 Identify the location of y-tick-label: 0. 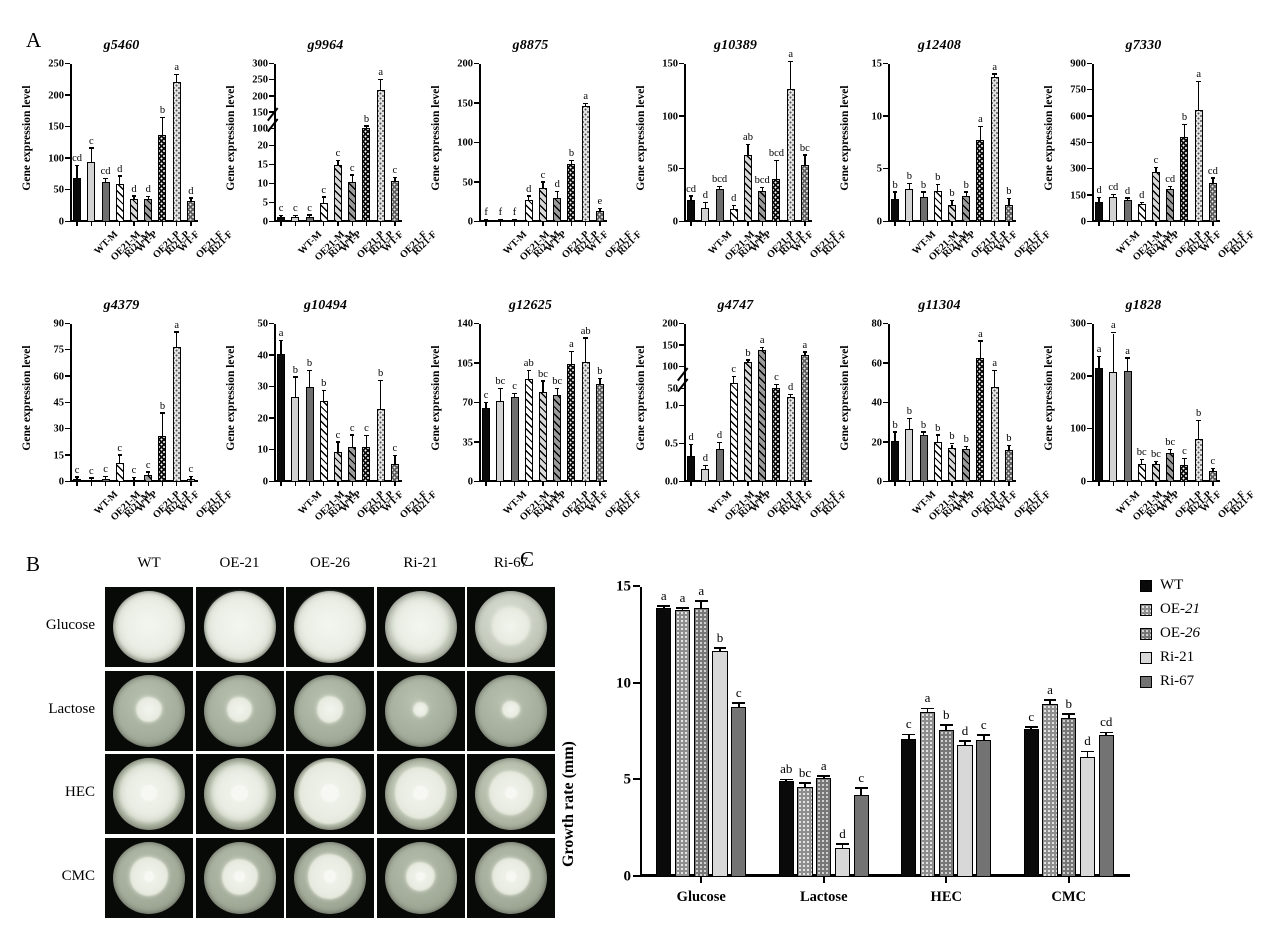
(61, 222).